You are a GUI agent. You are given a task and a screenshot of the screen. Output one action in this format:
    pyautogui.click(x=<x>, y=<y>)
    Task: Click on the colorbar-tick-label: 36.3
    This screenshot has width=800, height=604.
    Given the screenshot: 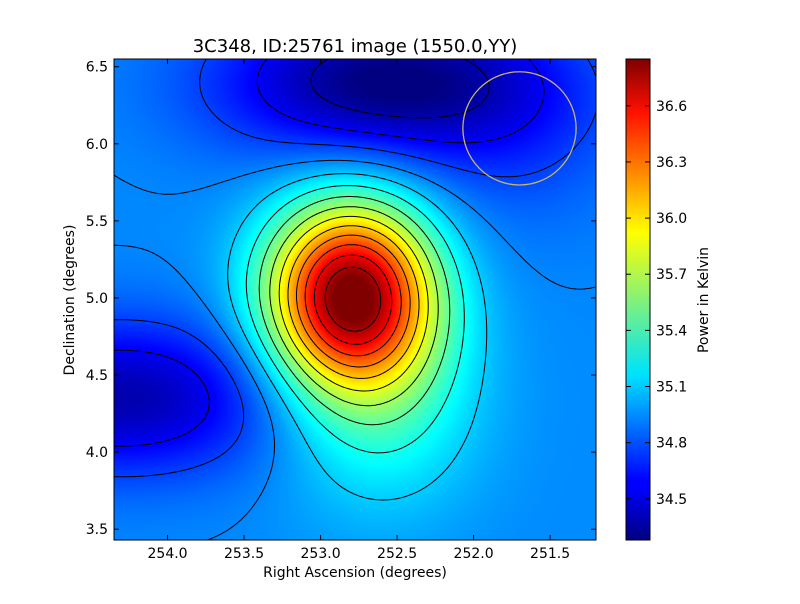 What is the action you would take?
    pyautogui.click(x=671, y=163)
    